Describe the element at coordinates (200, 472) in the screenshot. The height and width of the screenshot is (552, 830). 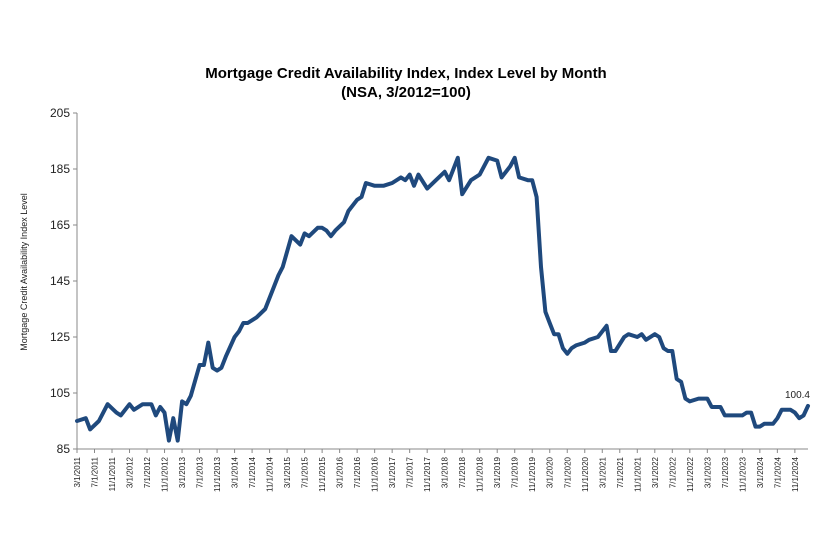
I see `x-tick-label: 7/1/2013` at that location.